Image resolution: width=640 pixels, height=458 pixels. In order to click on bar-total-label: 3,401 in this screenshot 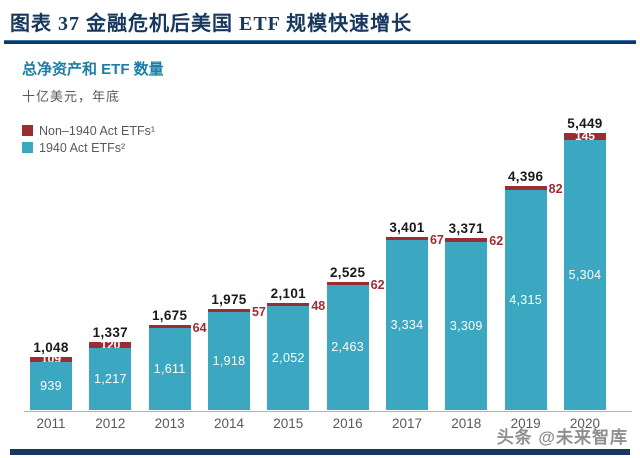, I will do `click(407, 227)`.